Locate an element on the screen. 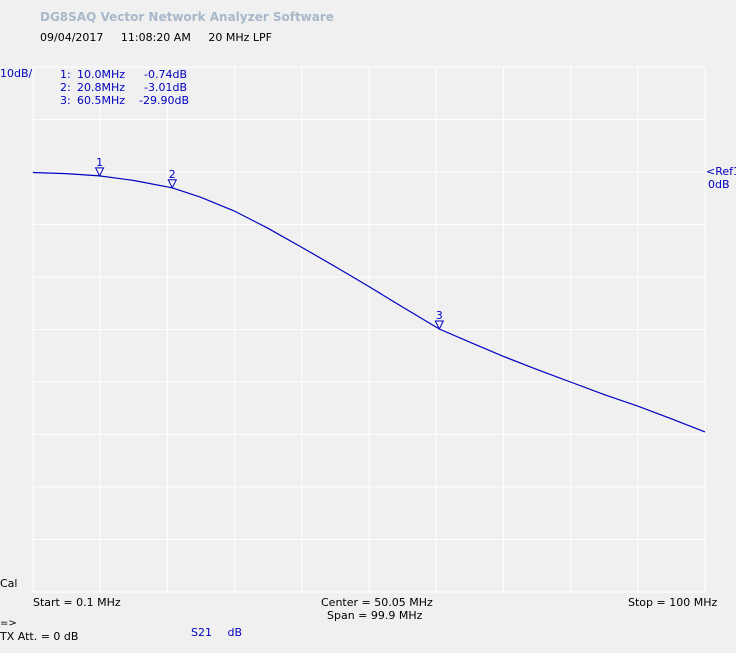 The image size is (736, 653). marker-value: -0.74dB is located at coordinates (165, 74).